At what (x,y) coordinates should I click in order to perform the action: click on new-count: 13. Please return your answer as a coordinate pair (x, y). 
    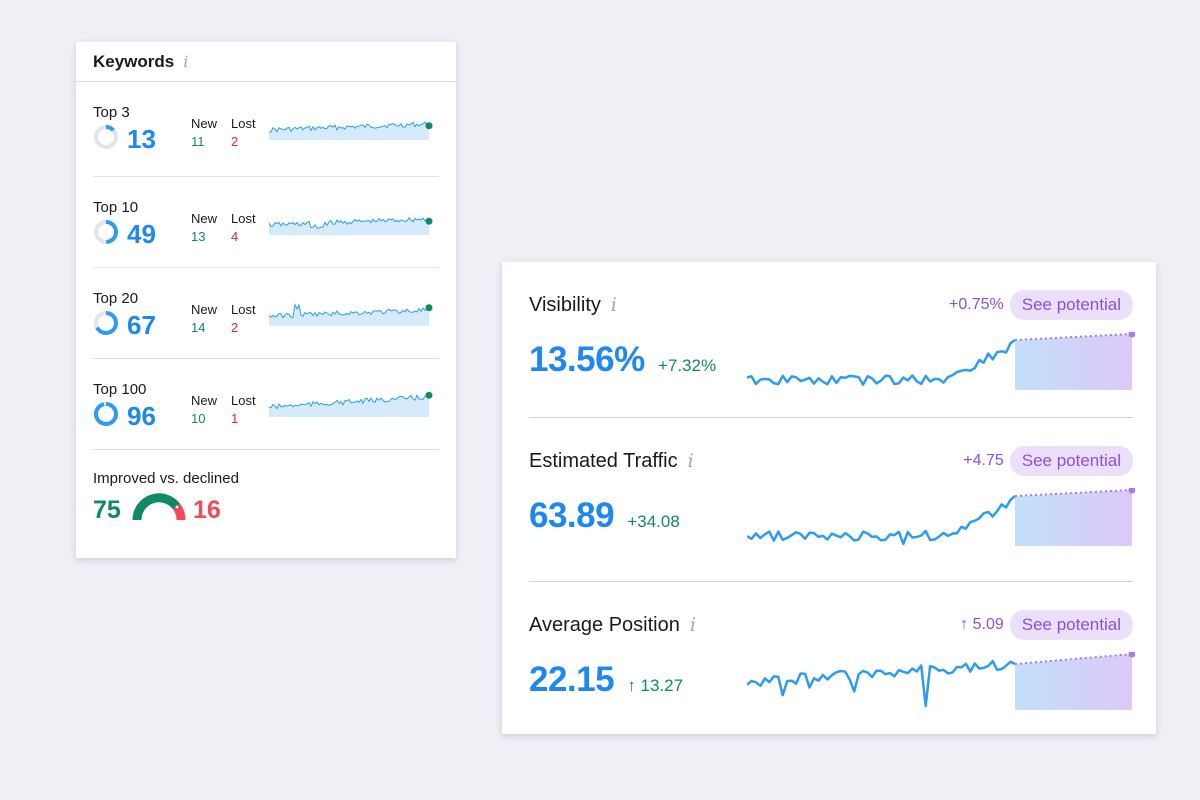
    Looking at the image, I should click on (198, 236).